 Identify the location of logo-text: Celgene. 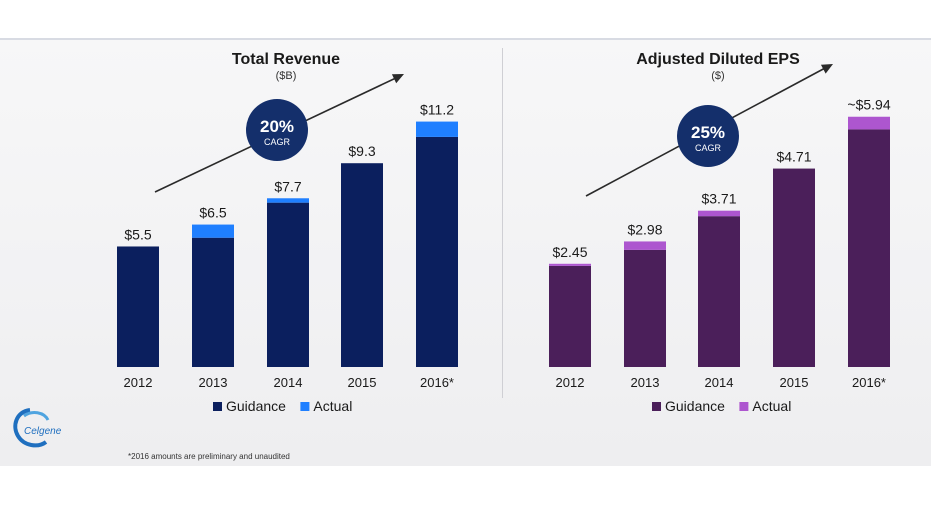
(43, 431).